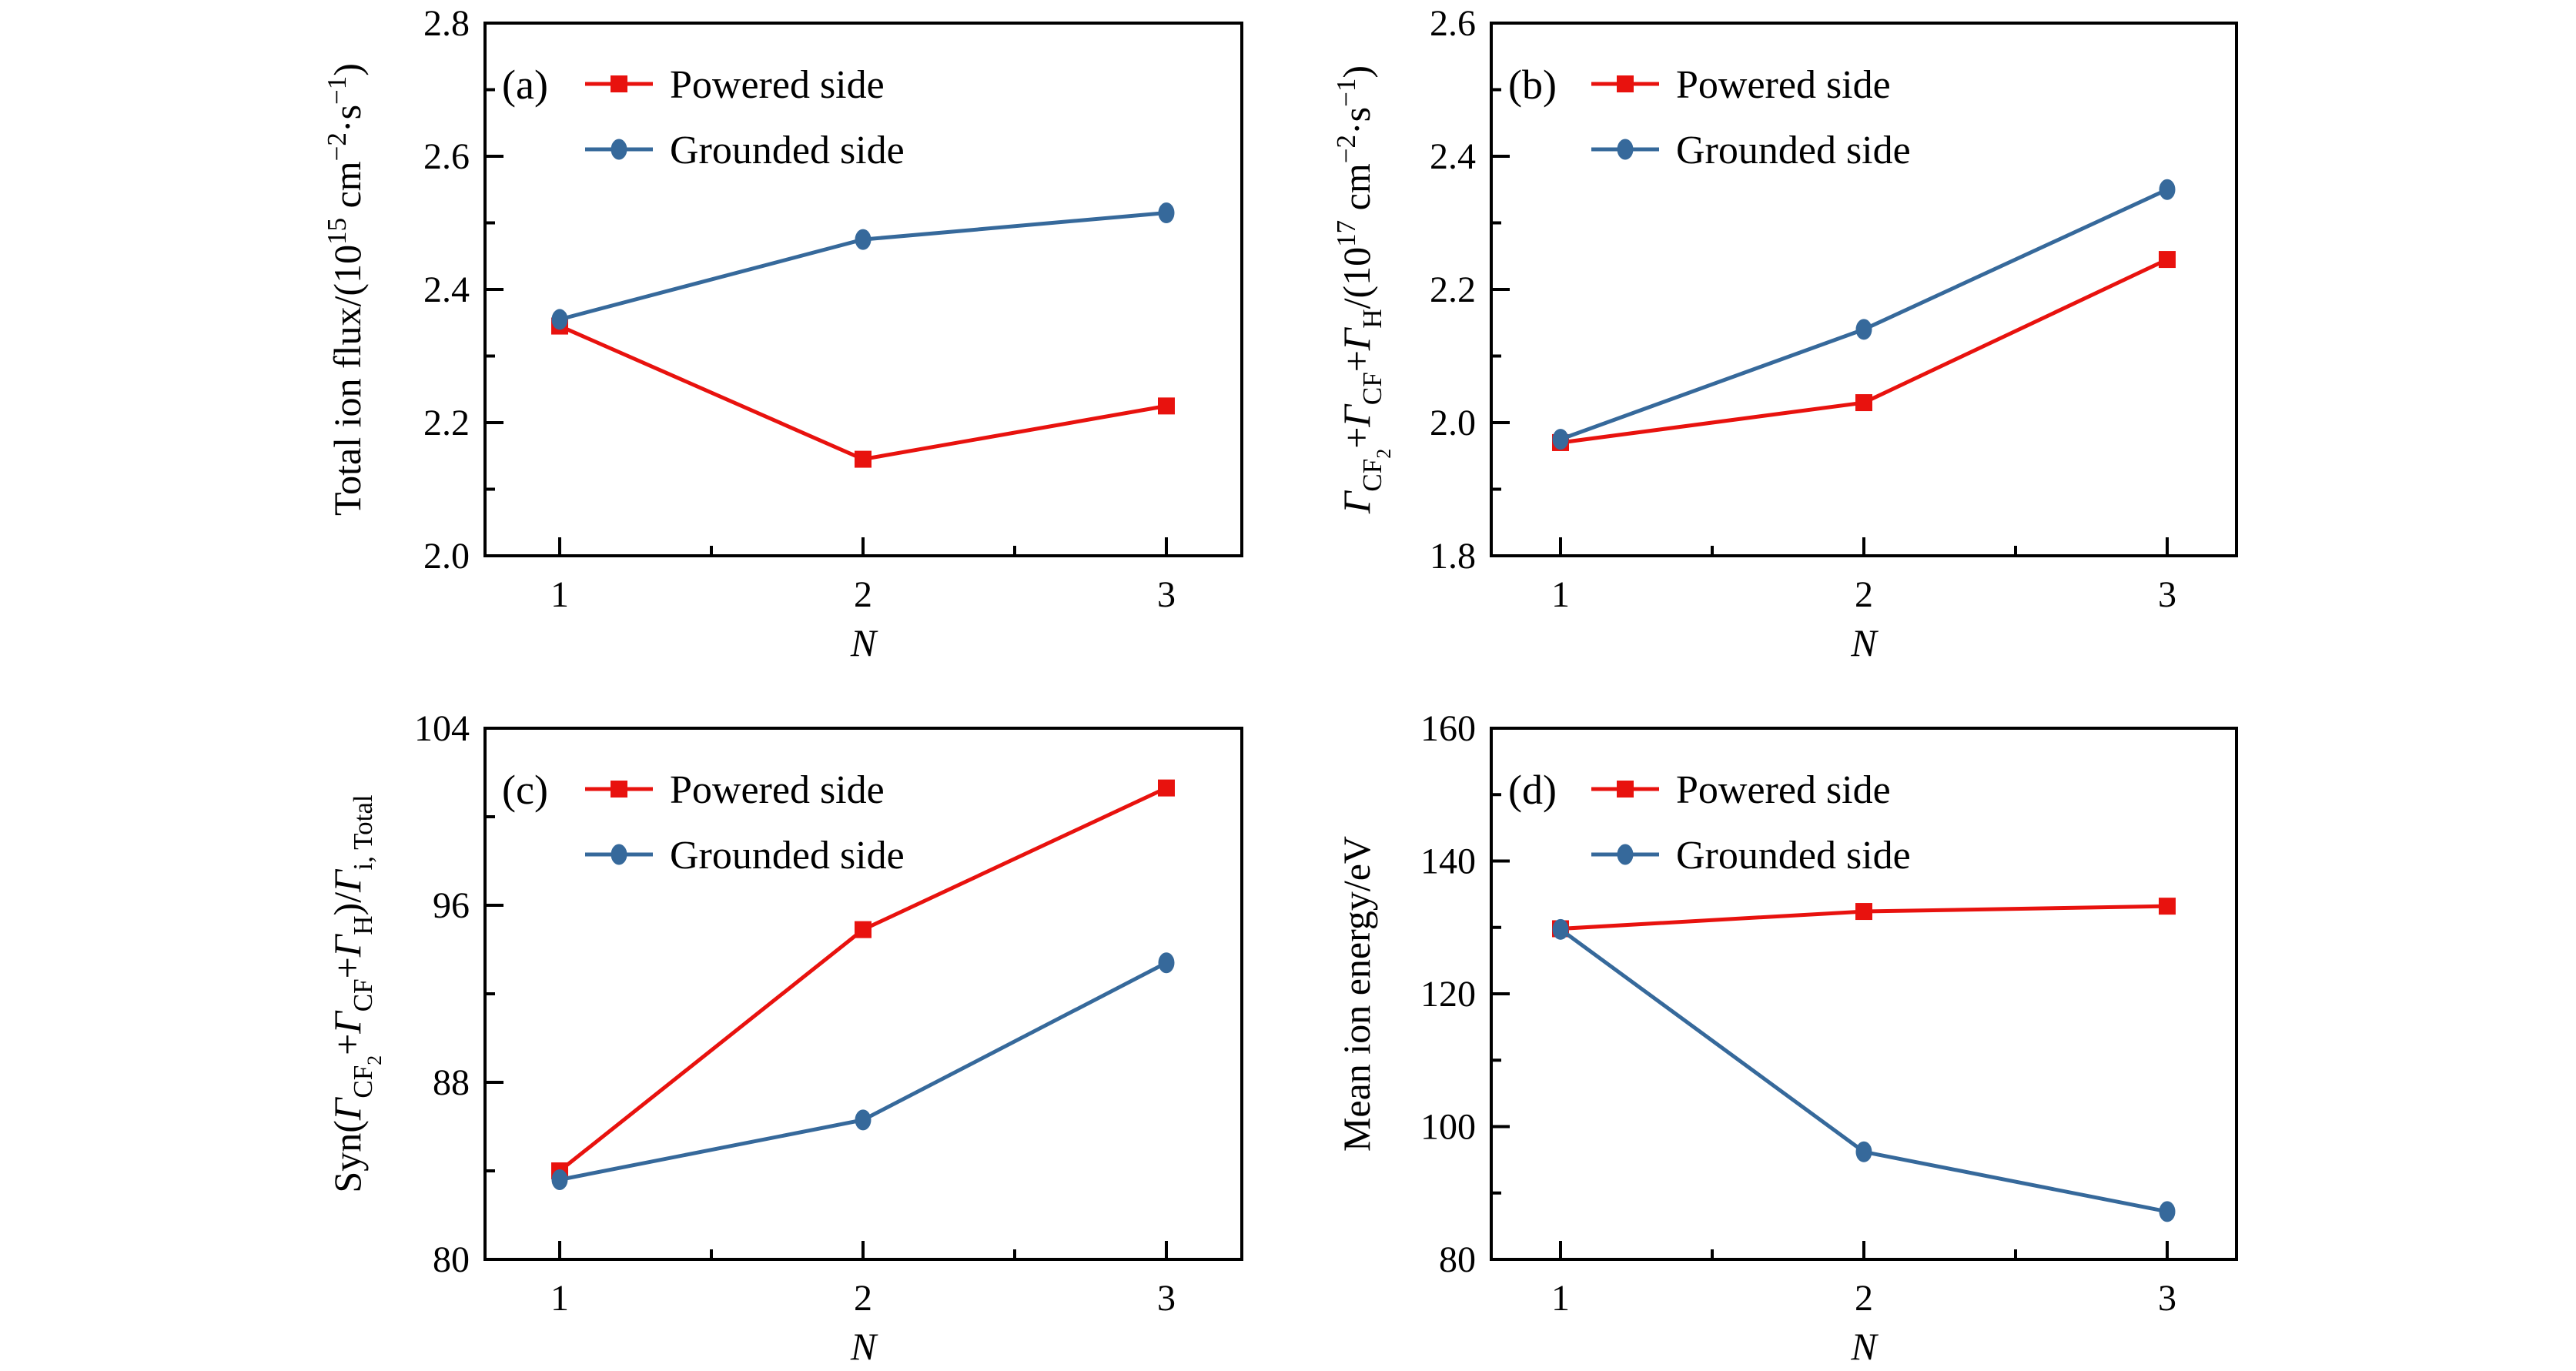 The image size is (2576, 1371). I want to click on y-tick-label: 160, so click(1448, 729).